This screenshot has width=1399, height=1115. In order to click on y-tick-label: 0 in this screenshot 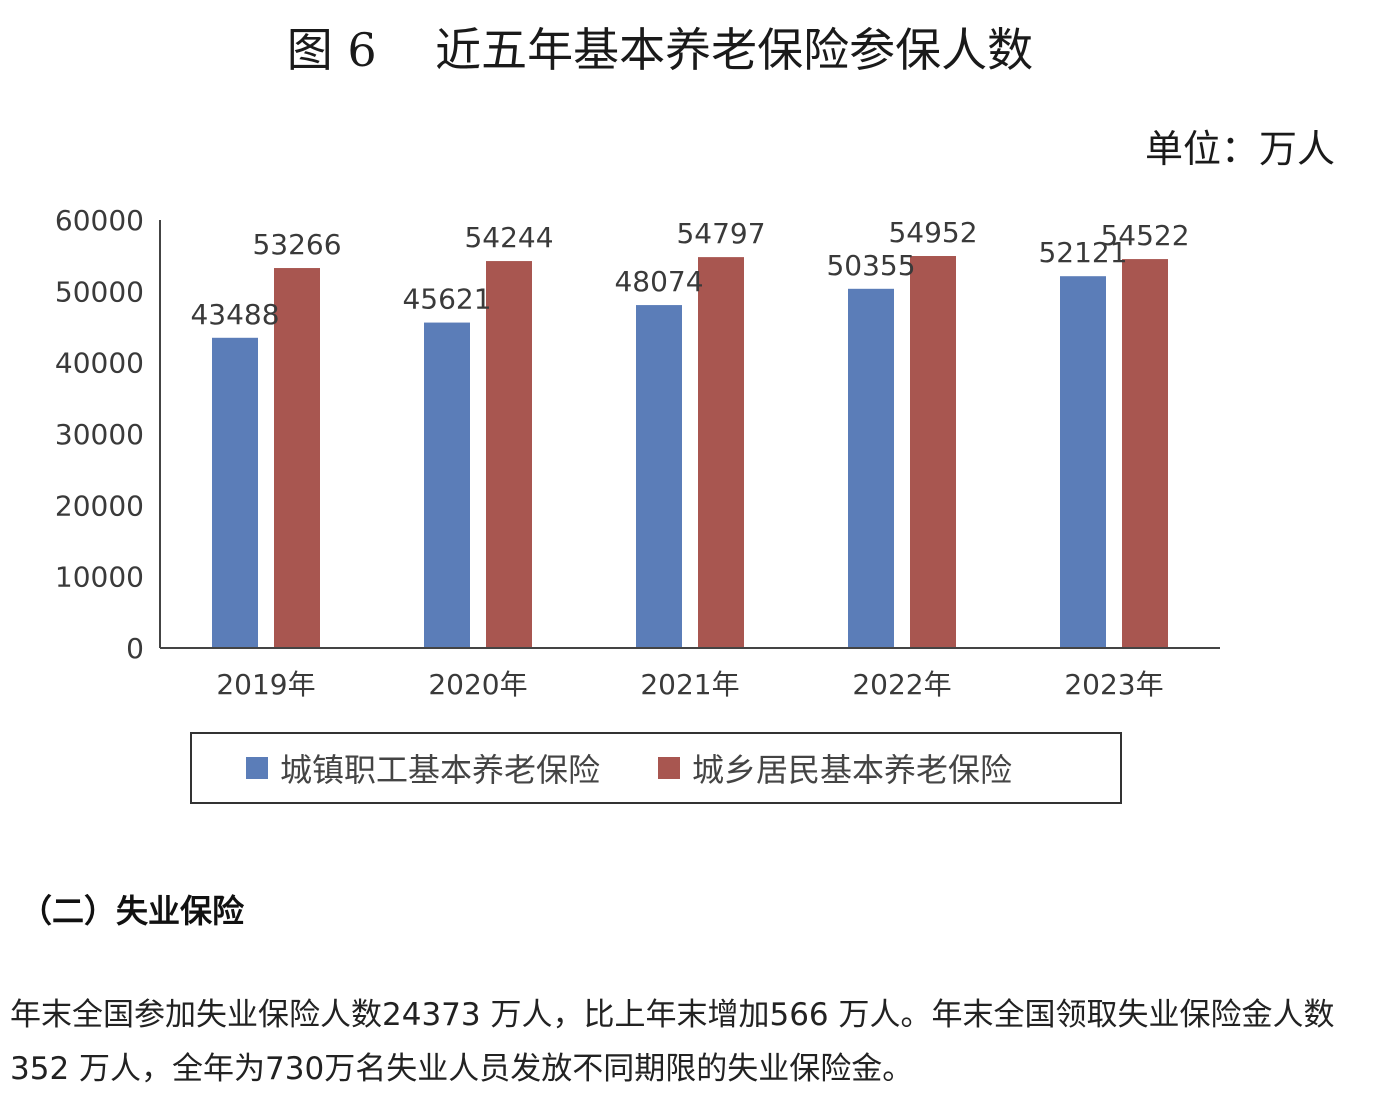, I will do `click(135, 648)`.